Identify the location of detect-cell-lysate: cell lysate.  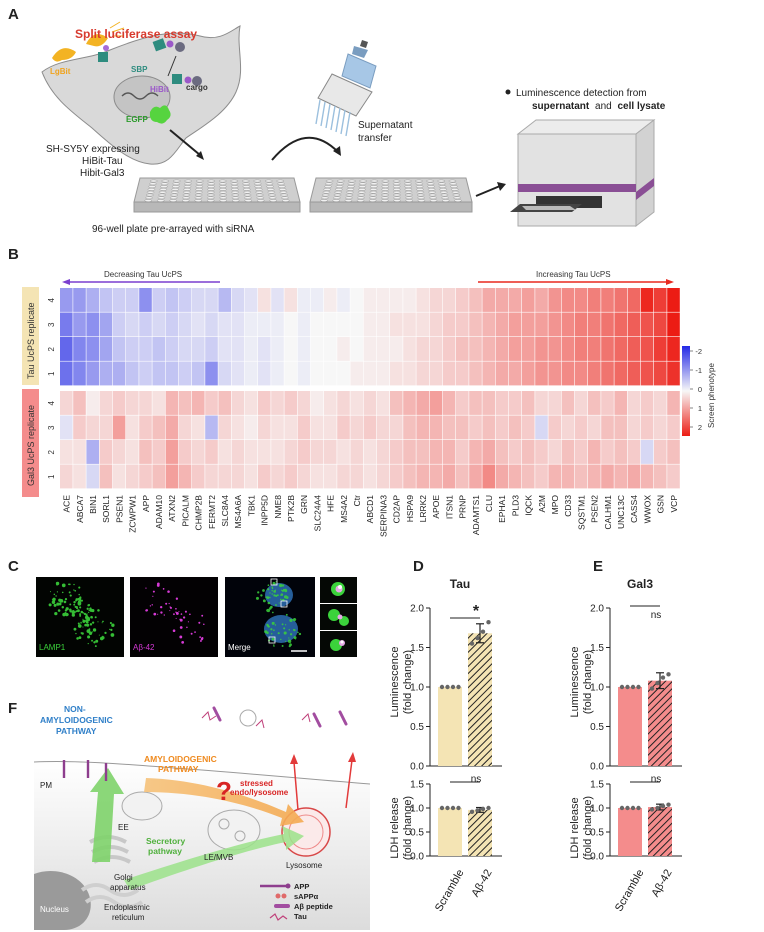
(641, 106).